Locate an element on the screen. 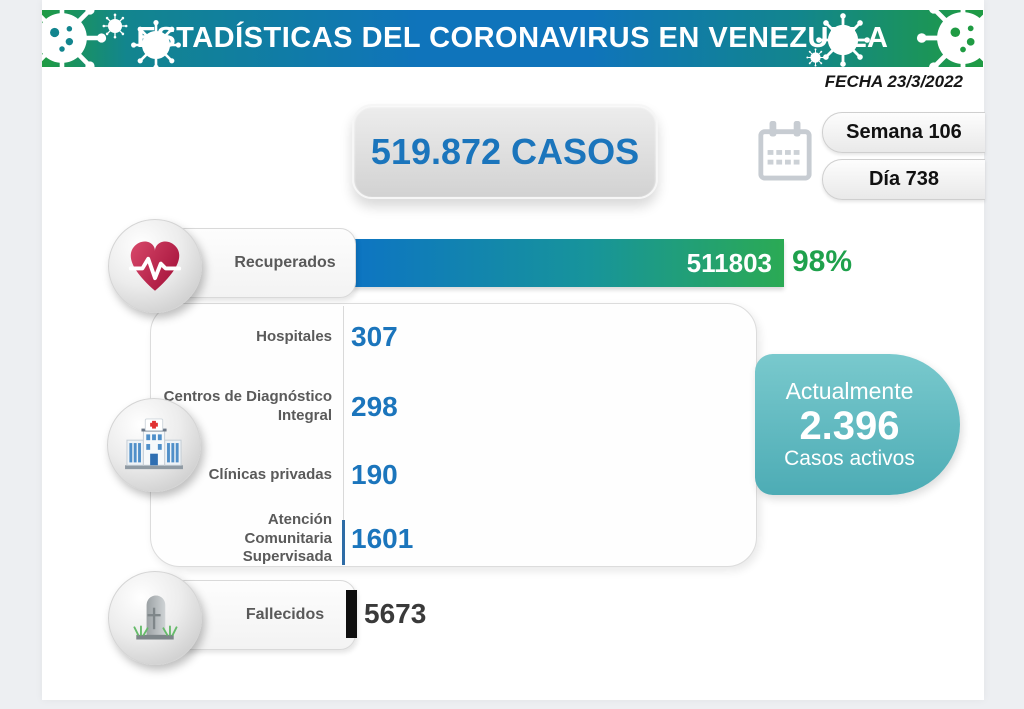 Image resolution: width=1024 pixels, height=709 pixels. deceased-icon-badge is located at coordinates (155, 618).